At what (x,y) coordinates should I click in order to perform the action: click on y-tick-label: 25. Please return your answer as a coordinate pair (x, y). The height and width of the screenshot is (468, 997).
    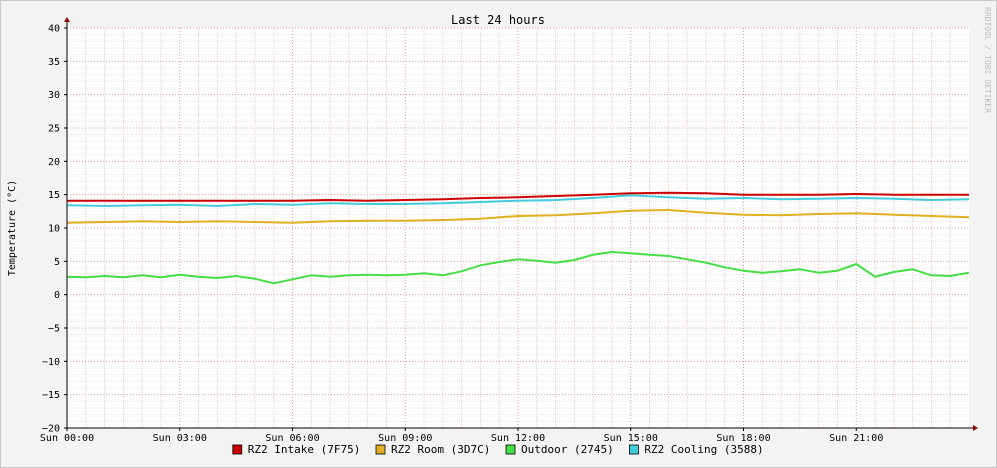
    Looking at the image, I should click on (54, 129).